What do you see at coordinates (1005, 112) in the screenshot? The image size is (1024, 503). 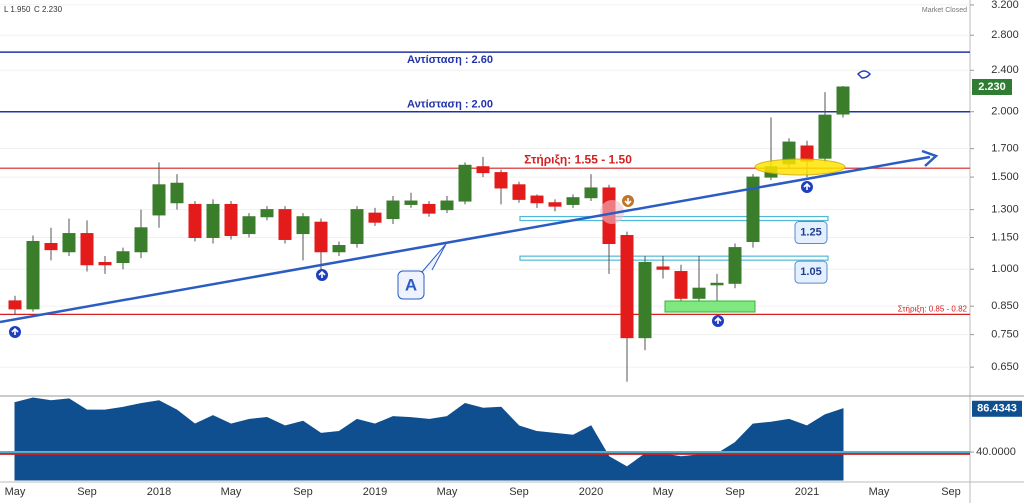 I see `y-tick-label: 2.000` at bounding box center [1005, 112].